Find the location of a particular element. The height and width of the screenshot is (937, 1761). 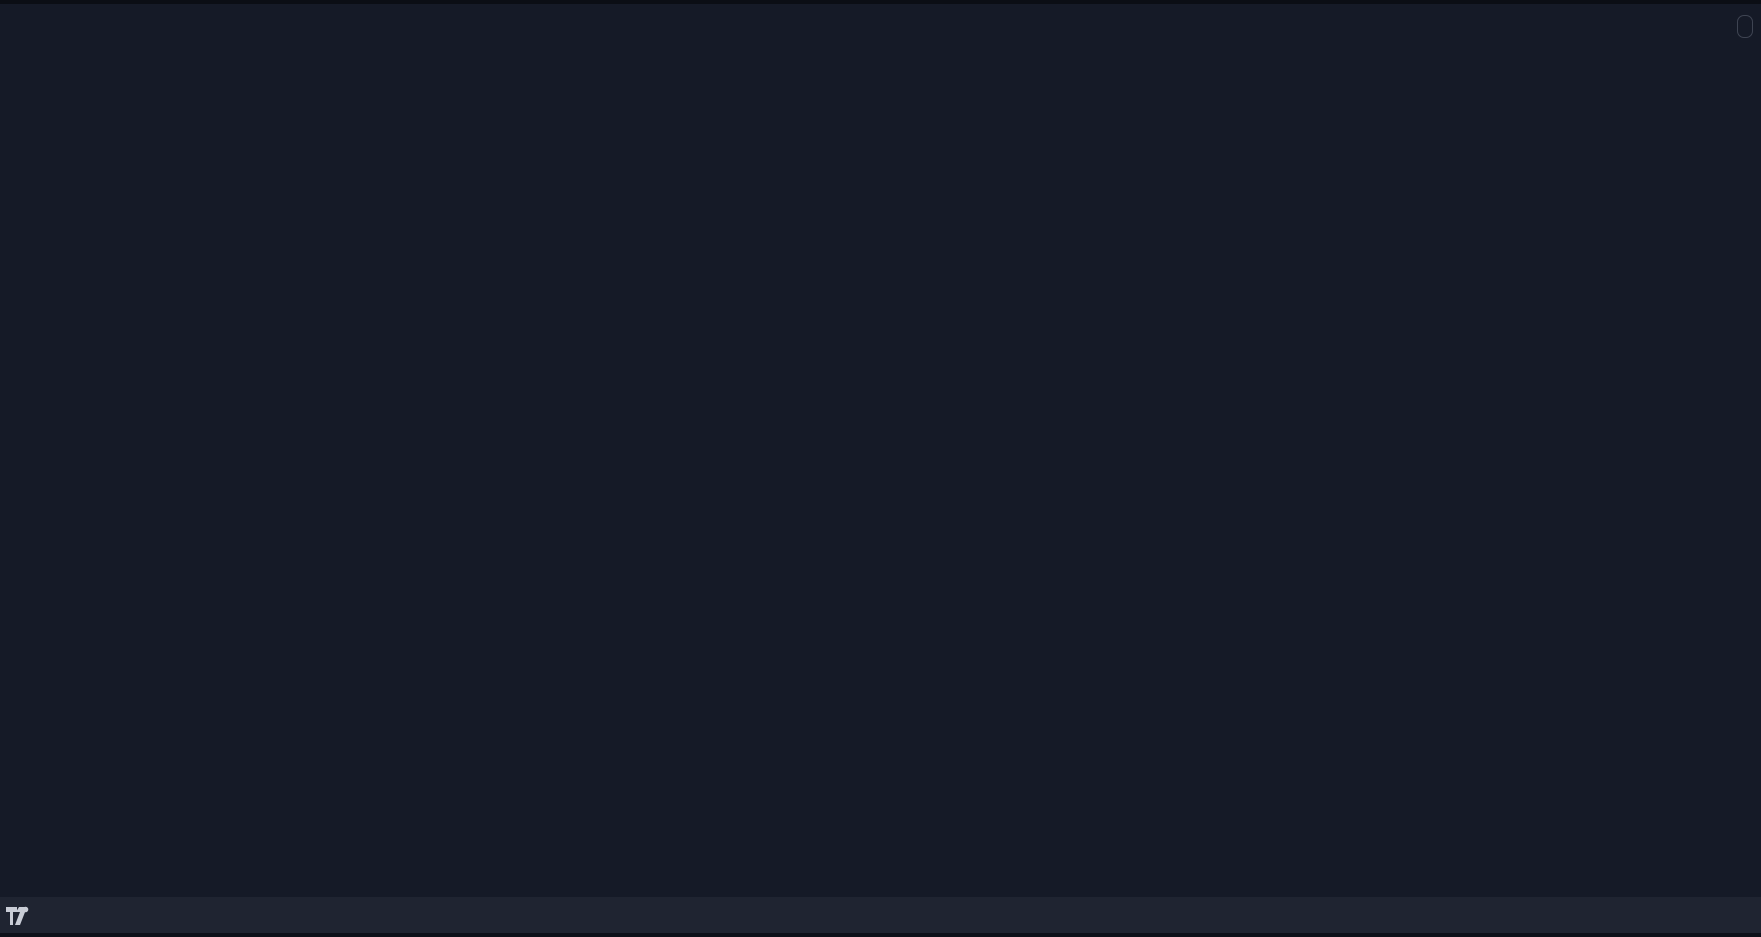

price-axis-unit-area is located at coordinates (1745, 26).